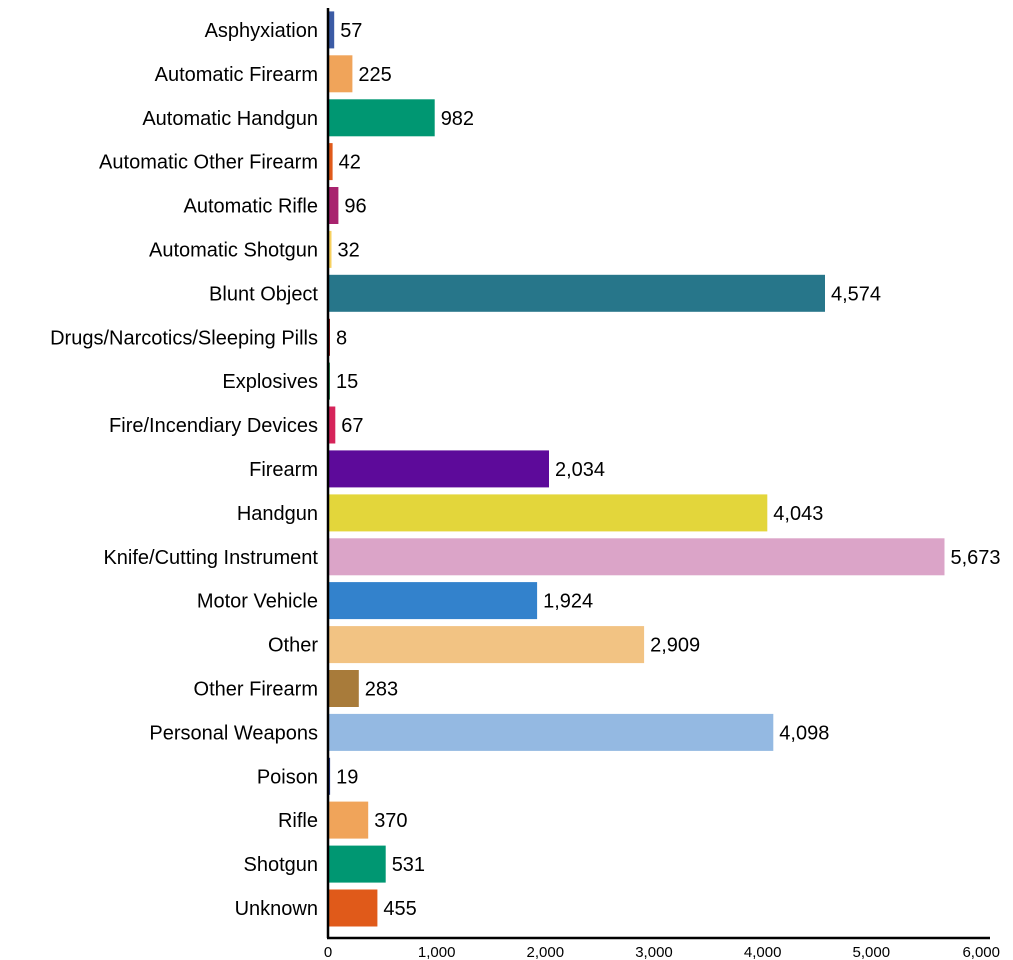 Image resolution: width=1013 pixels, height=960 pixels. I want to click on category-label: Poison, so click(287, 777).